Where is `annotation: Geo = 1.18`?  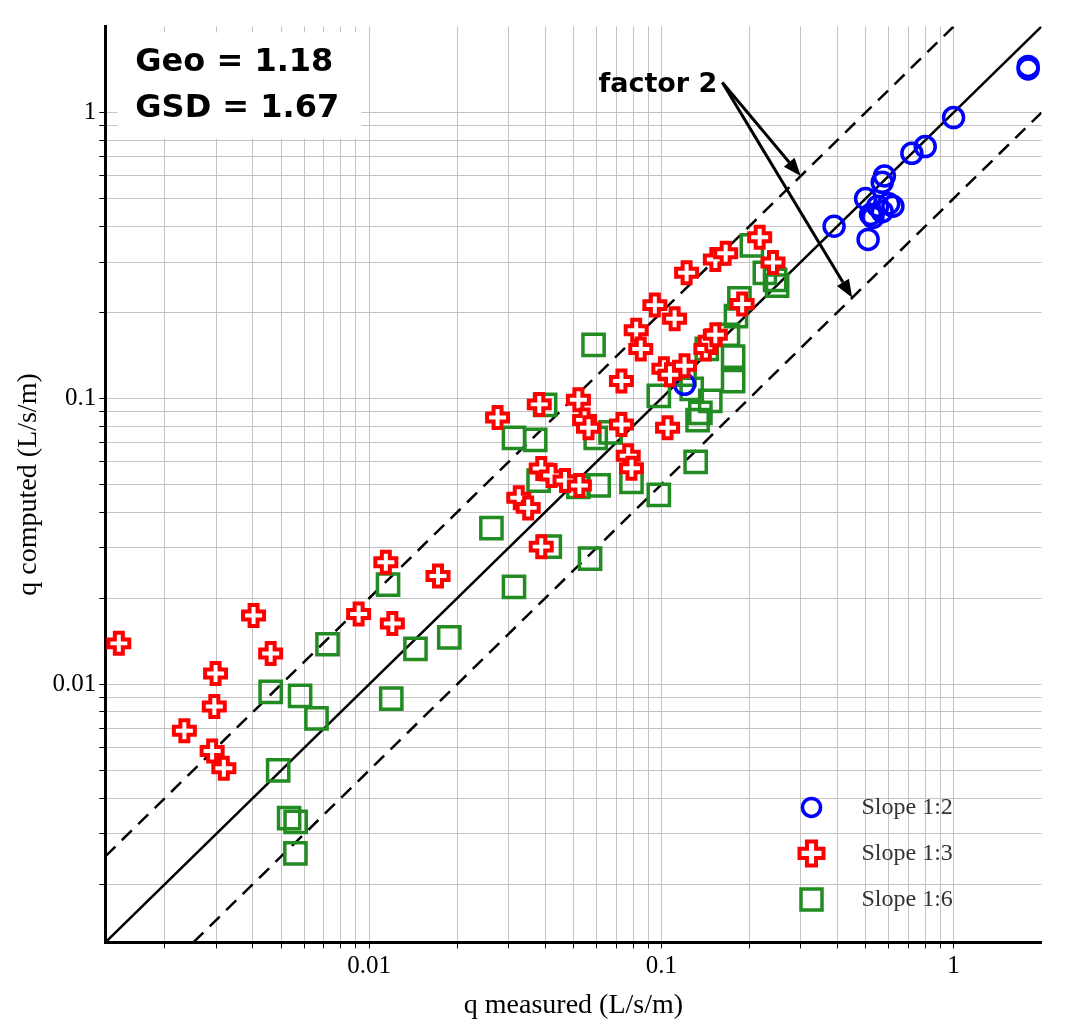
annotation: Geo = 1.18 is located at coordinates (234, 59).